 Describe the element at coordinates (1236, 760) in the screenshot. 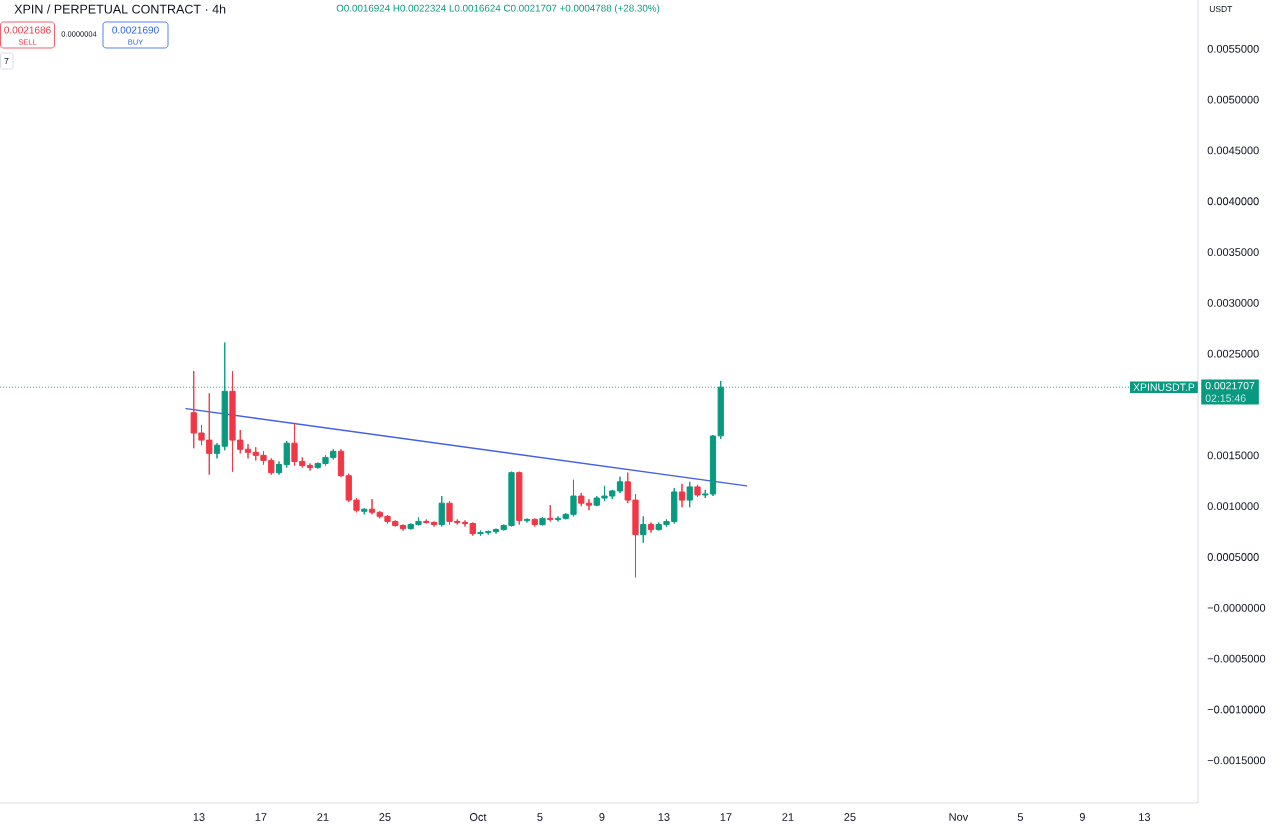

I see `y-tick-label: −0.0015000` at that location.